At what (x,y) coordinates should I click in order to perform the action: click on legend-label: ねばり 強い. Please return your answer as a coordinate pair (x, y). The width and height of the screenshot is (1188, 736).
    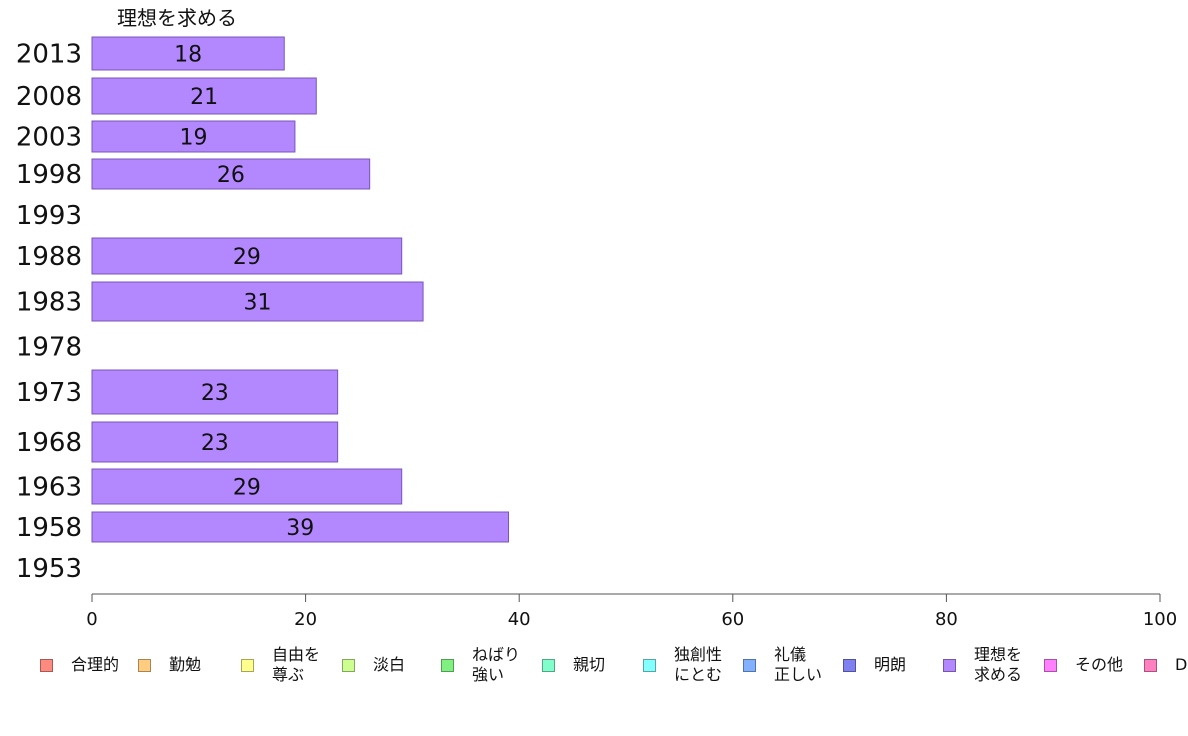
    Looking at the image, I should click on (496, 664).